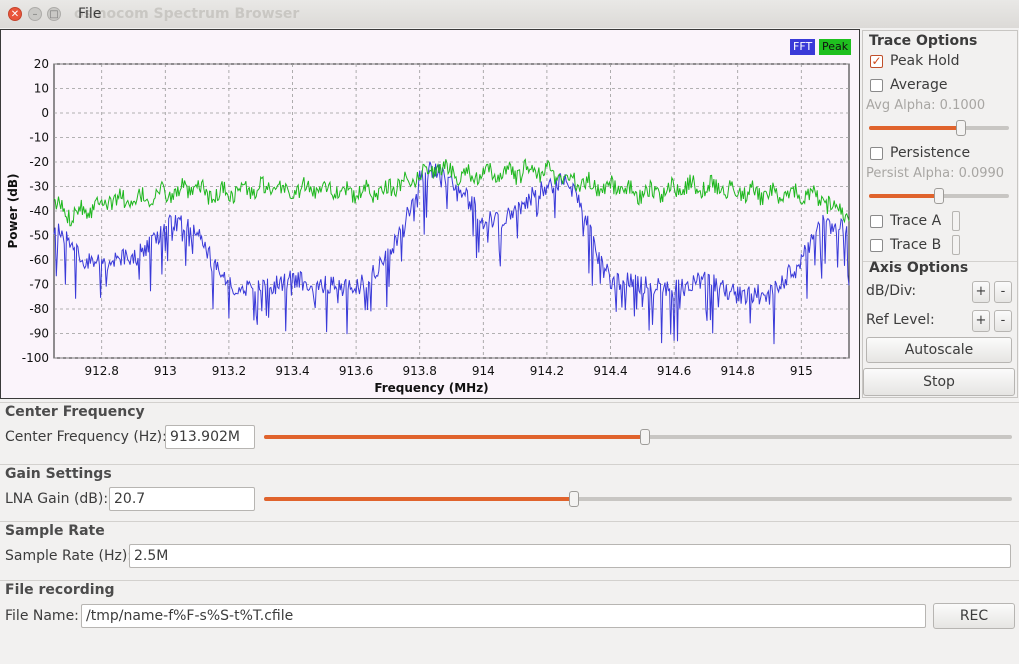 This screenshot has width=1019, height=664. I want to click on legend-peak: Peak, so click(835, 47).